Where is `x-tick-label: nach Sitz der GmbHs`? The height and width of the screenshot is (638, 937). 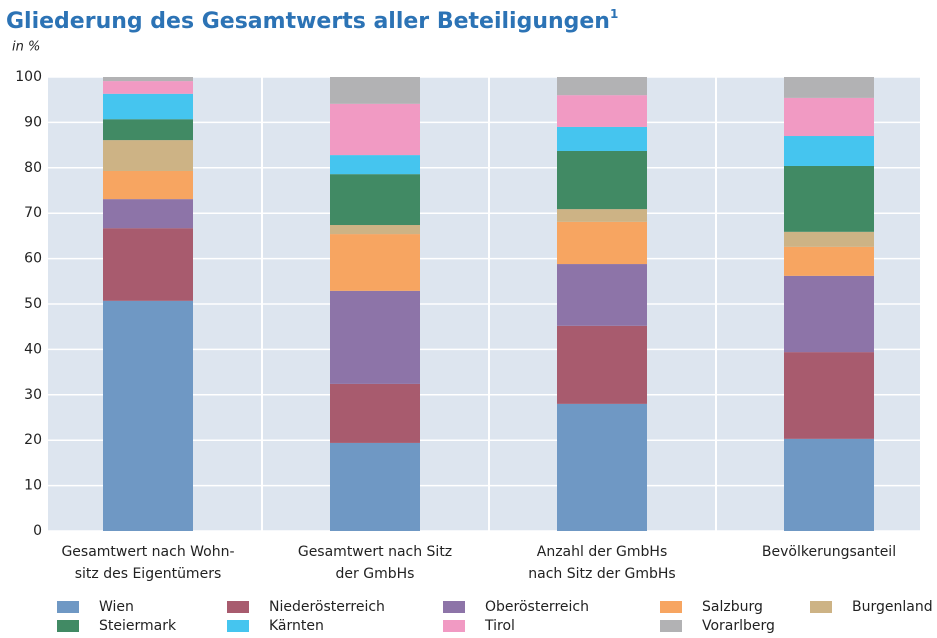 x-tick-label: nach Sitz der GmbHs is located at coordinates (601, 574).